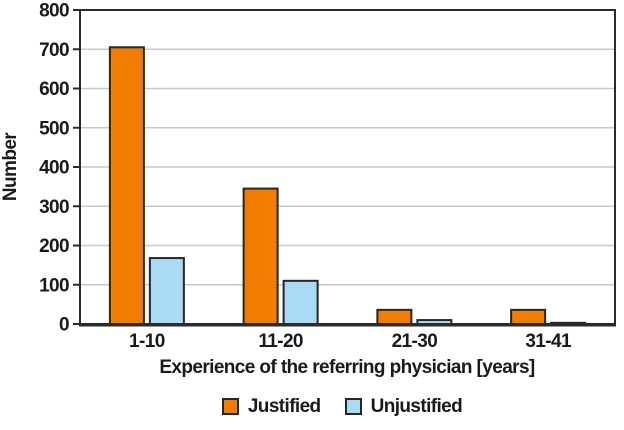  What do you see at coordinates (416, 406) in the screenshot?
I see `legend-label-unjustified: Unjustified` at bounding box center [416, 406].